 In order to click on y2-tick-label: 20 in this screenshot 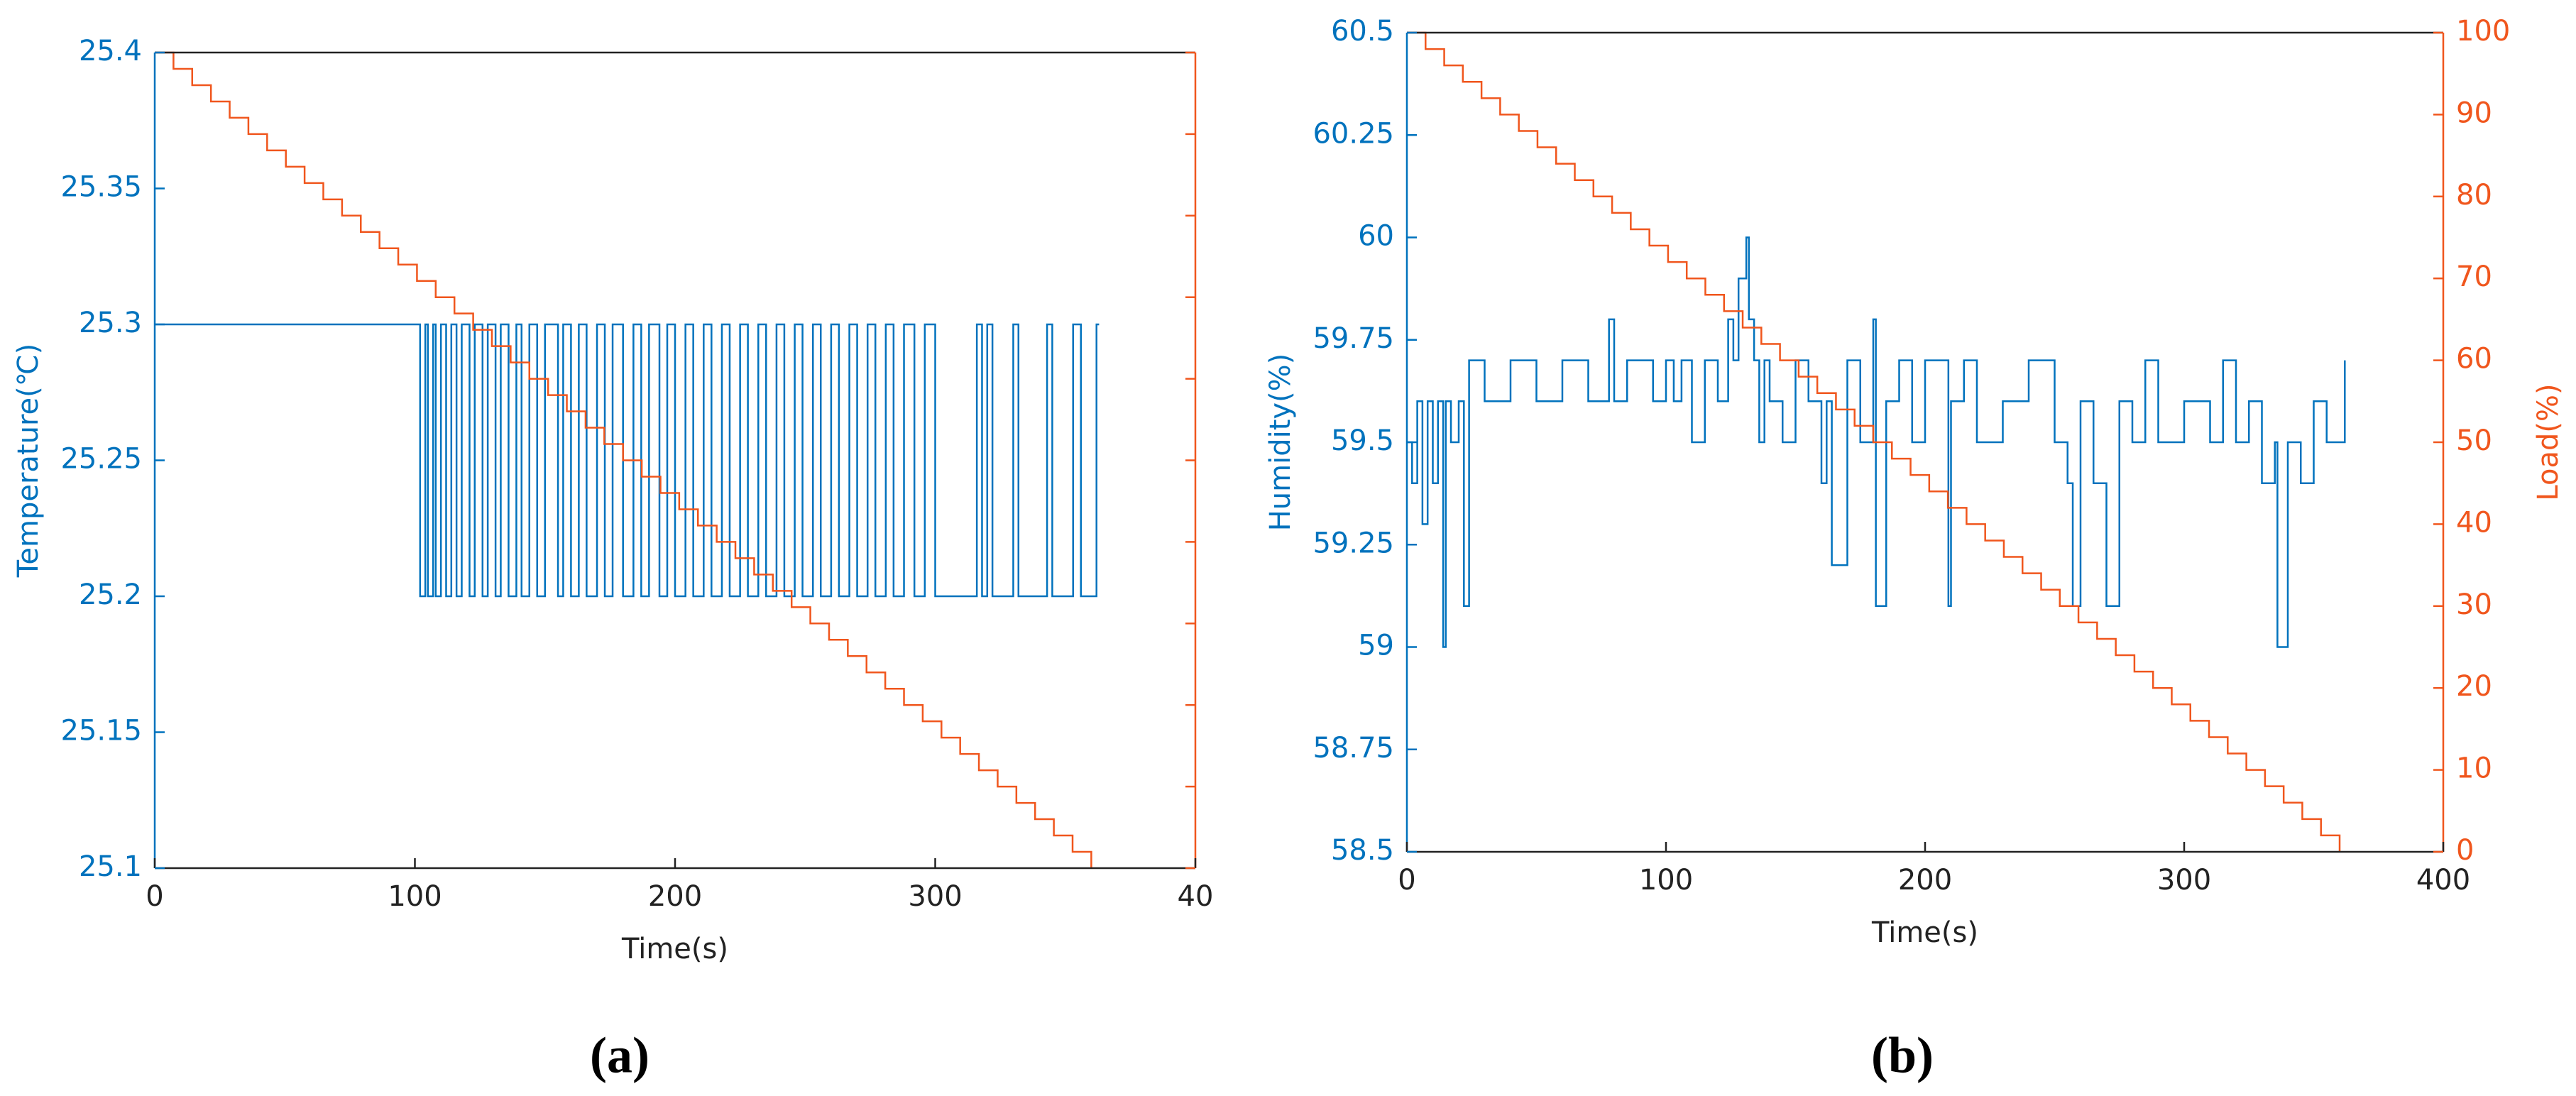, I will do `click(2474, 686)`.